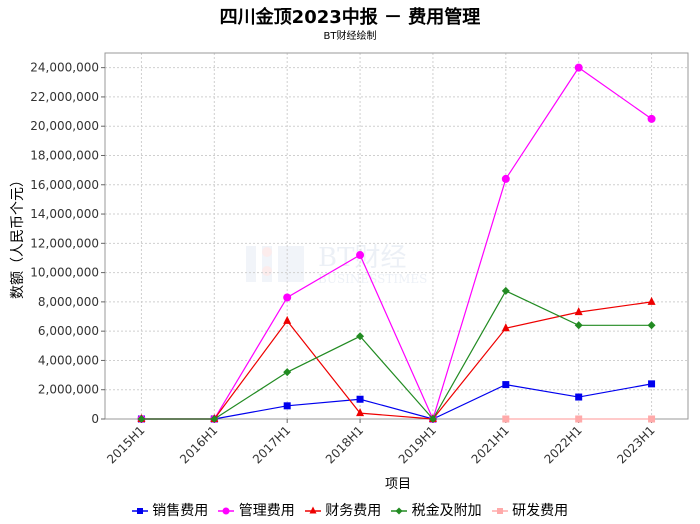  What do you see at coordinates (64, 155) in the screenshot?
I see `y-tick-label: 18,000,000` at bounding box center [64, 155].